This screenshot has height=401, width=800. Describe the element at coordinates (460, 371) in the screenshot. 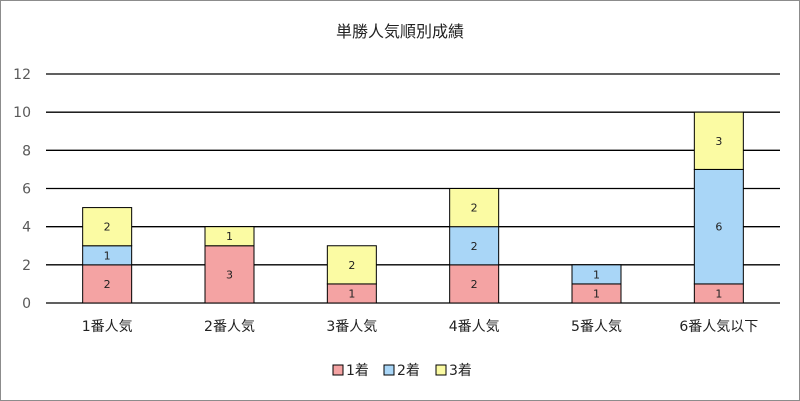

I see `legend-label: 3着` at that location.